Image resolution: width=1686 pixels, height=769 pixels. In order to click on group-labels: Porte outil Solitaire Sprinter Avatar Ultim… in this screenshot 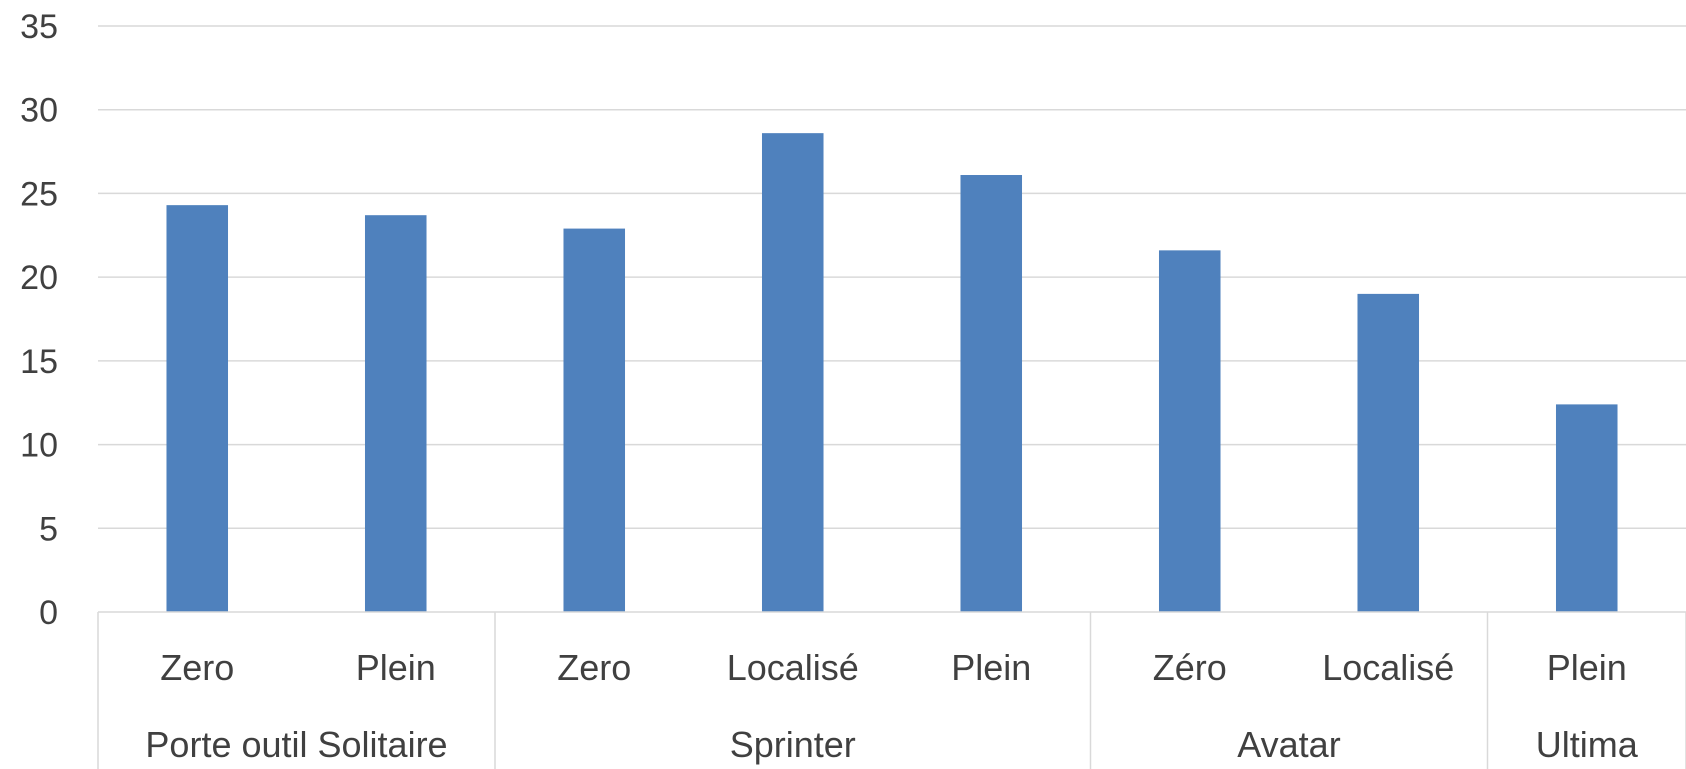, I will do `click(891, 744)`.